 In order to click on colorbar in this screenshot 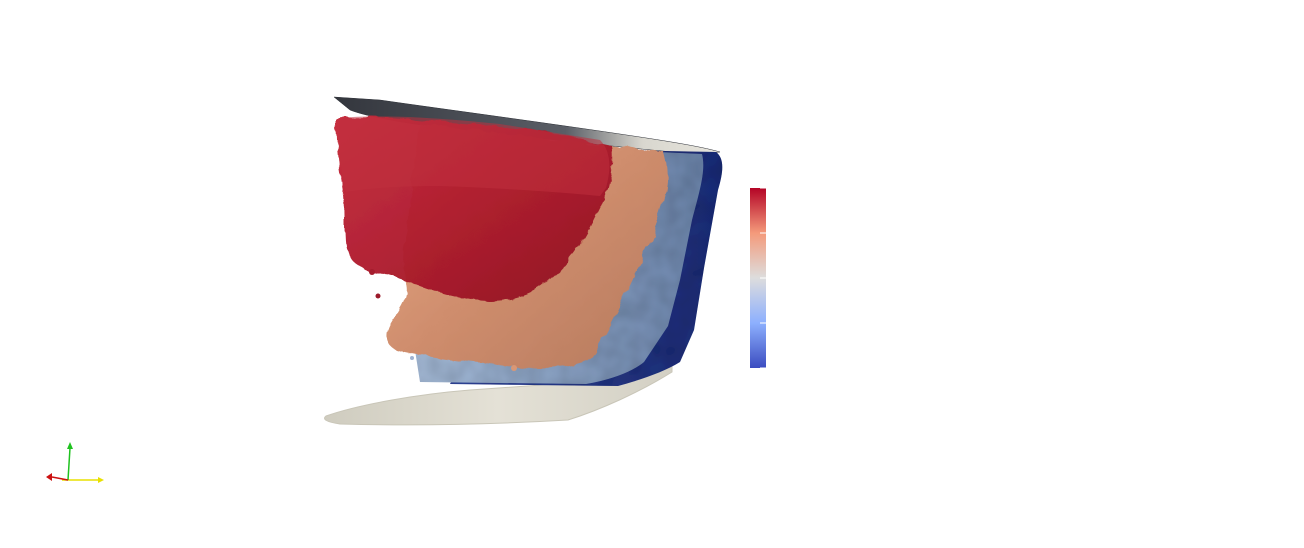, I will do `click(758, 278)`.